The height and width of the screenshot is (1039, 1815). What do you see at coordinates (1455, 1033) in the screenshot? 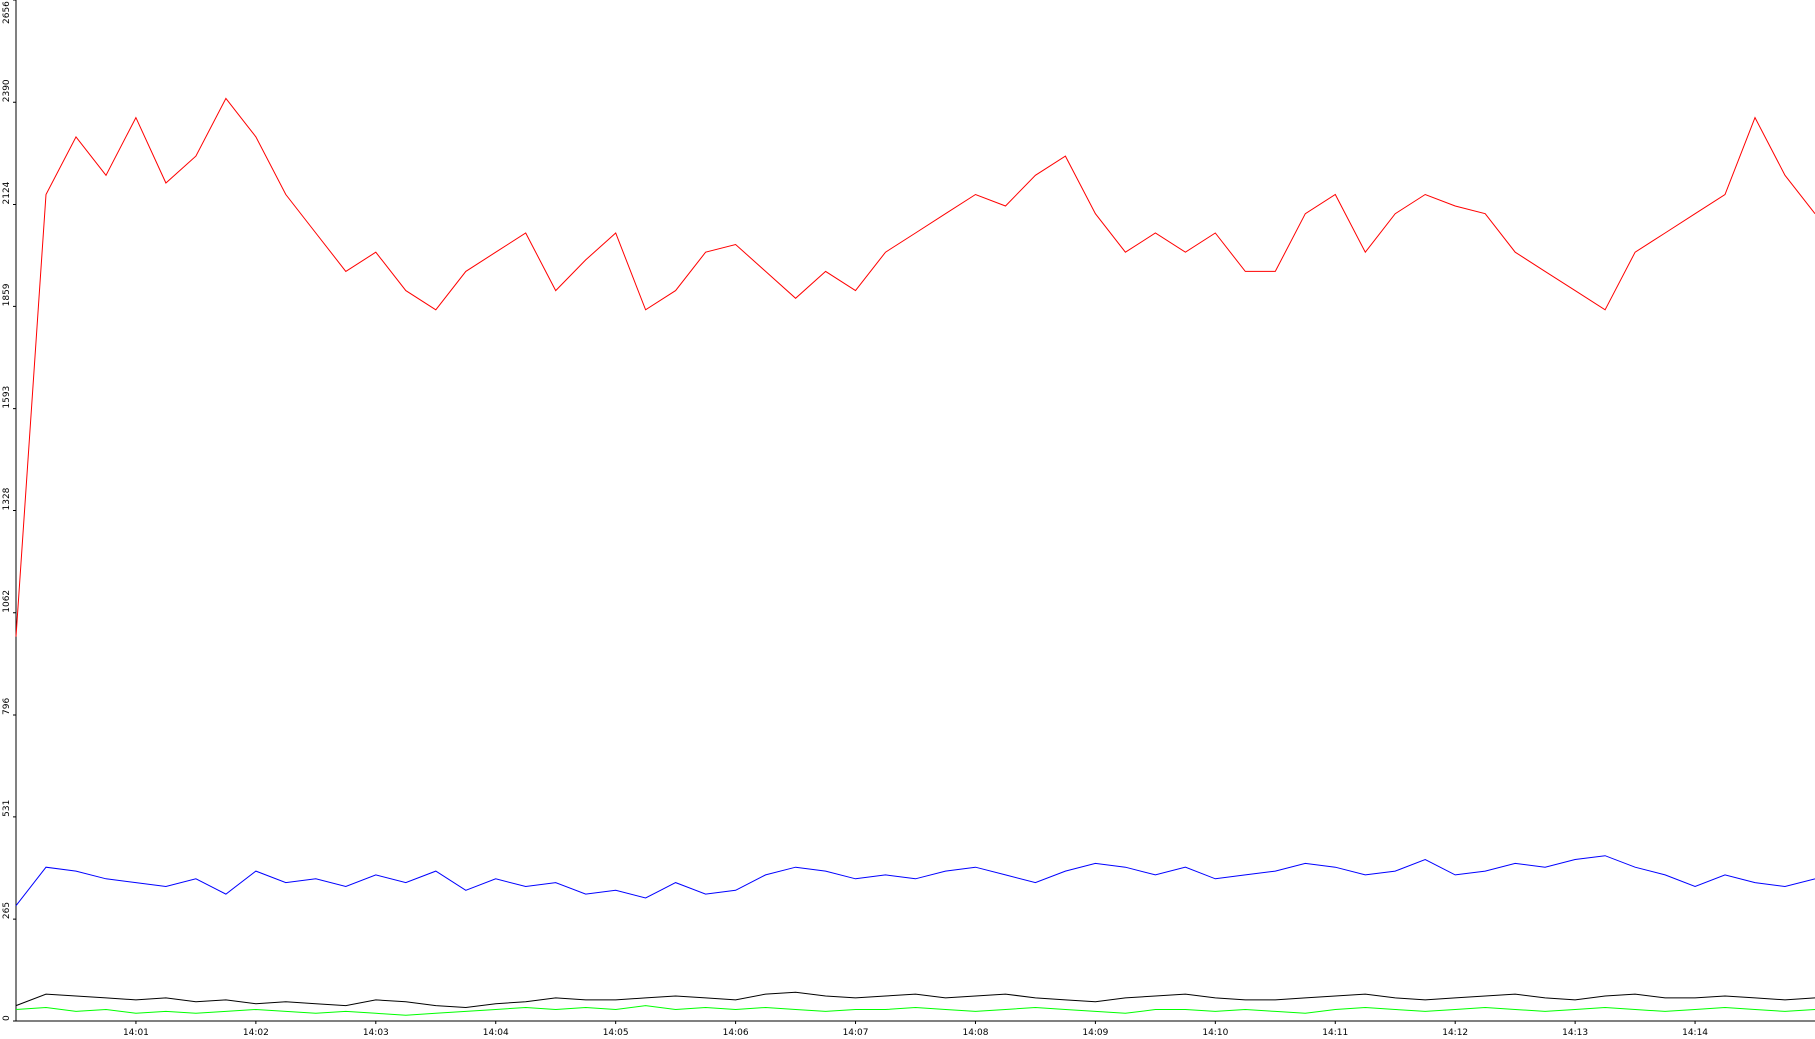
I see `x-tick-label: 14:12` at bounding box center [1455, 1033].